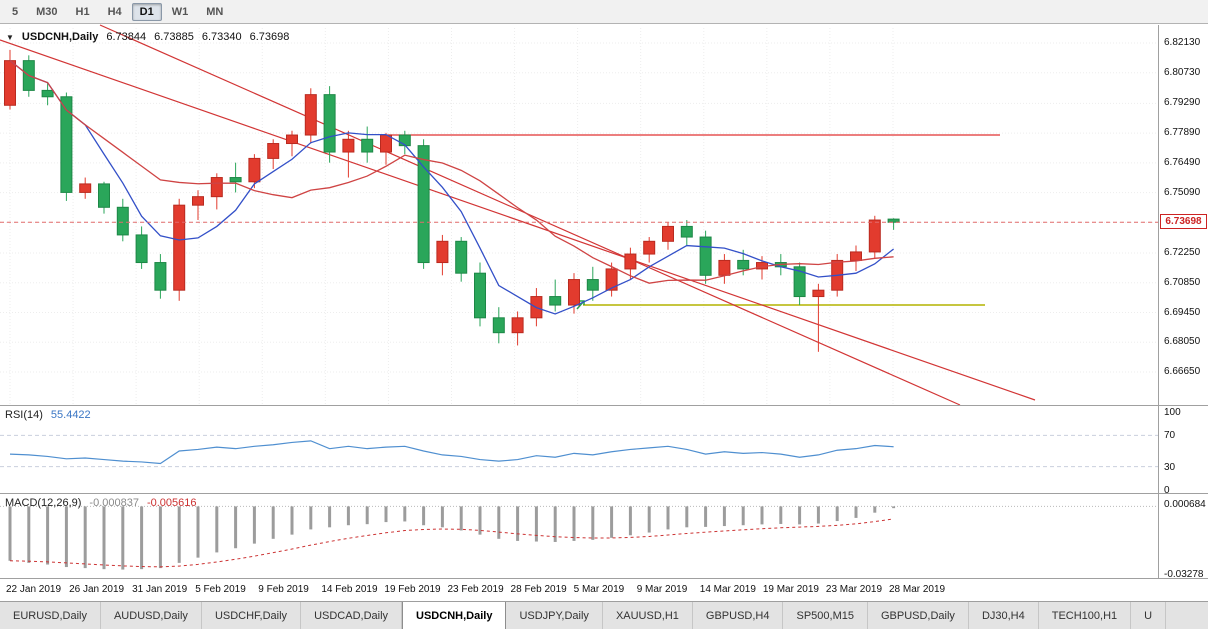 This screenshot has height=629, width=1208. Describe the element at coordinates (221, 37) in the screenshot. I see `ohlc-low: 6.73340` at that location.